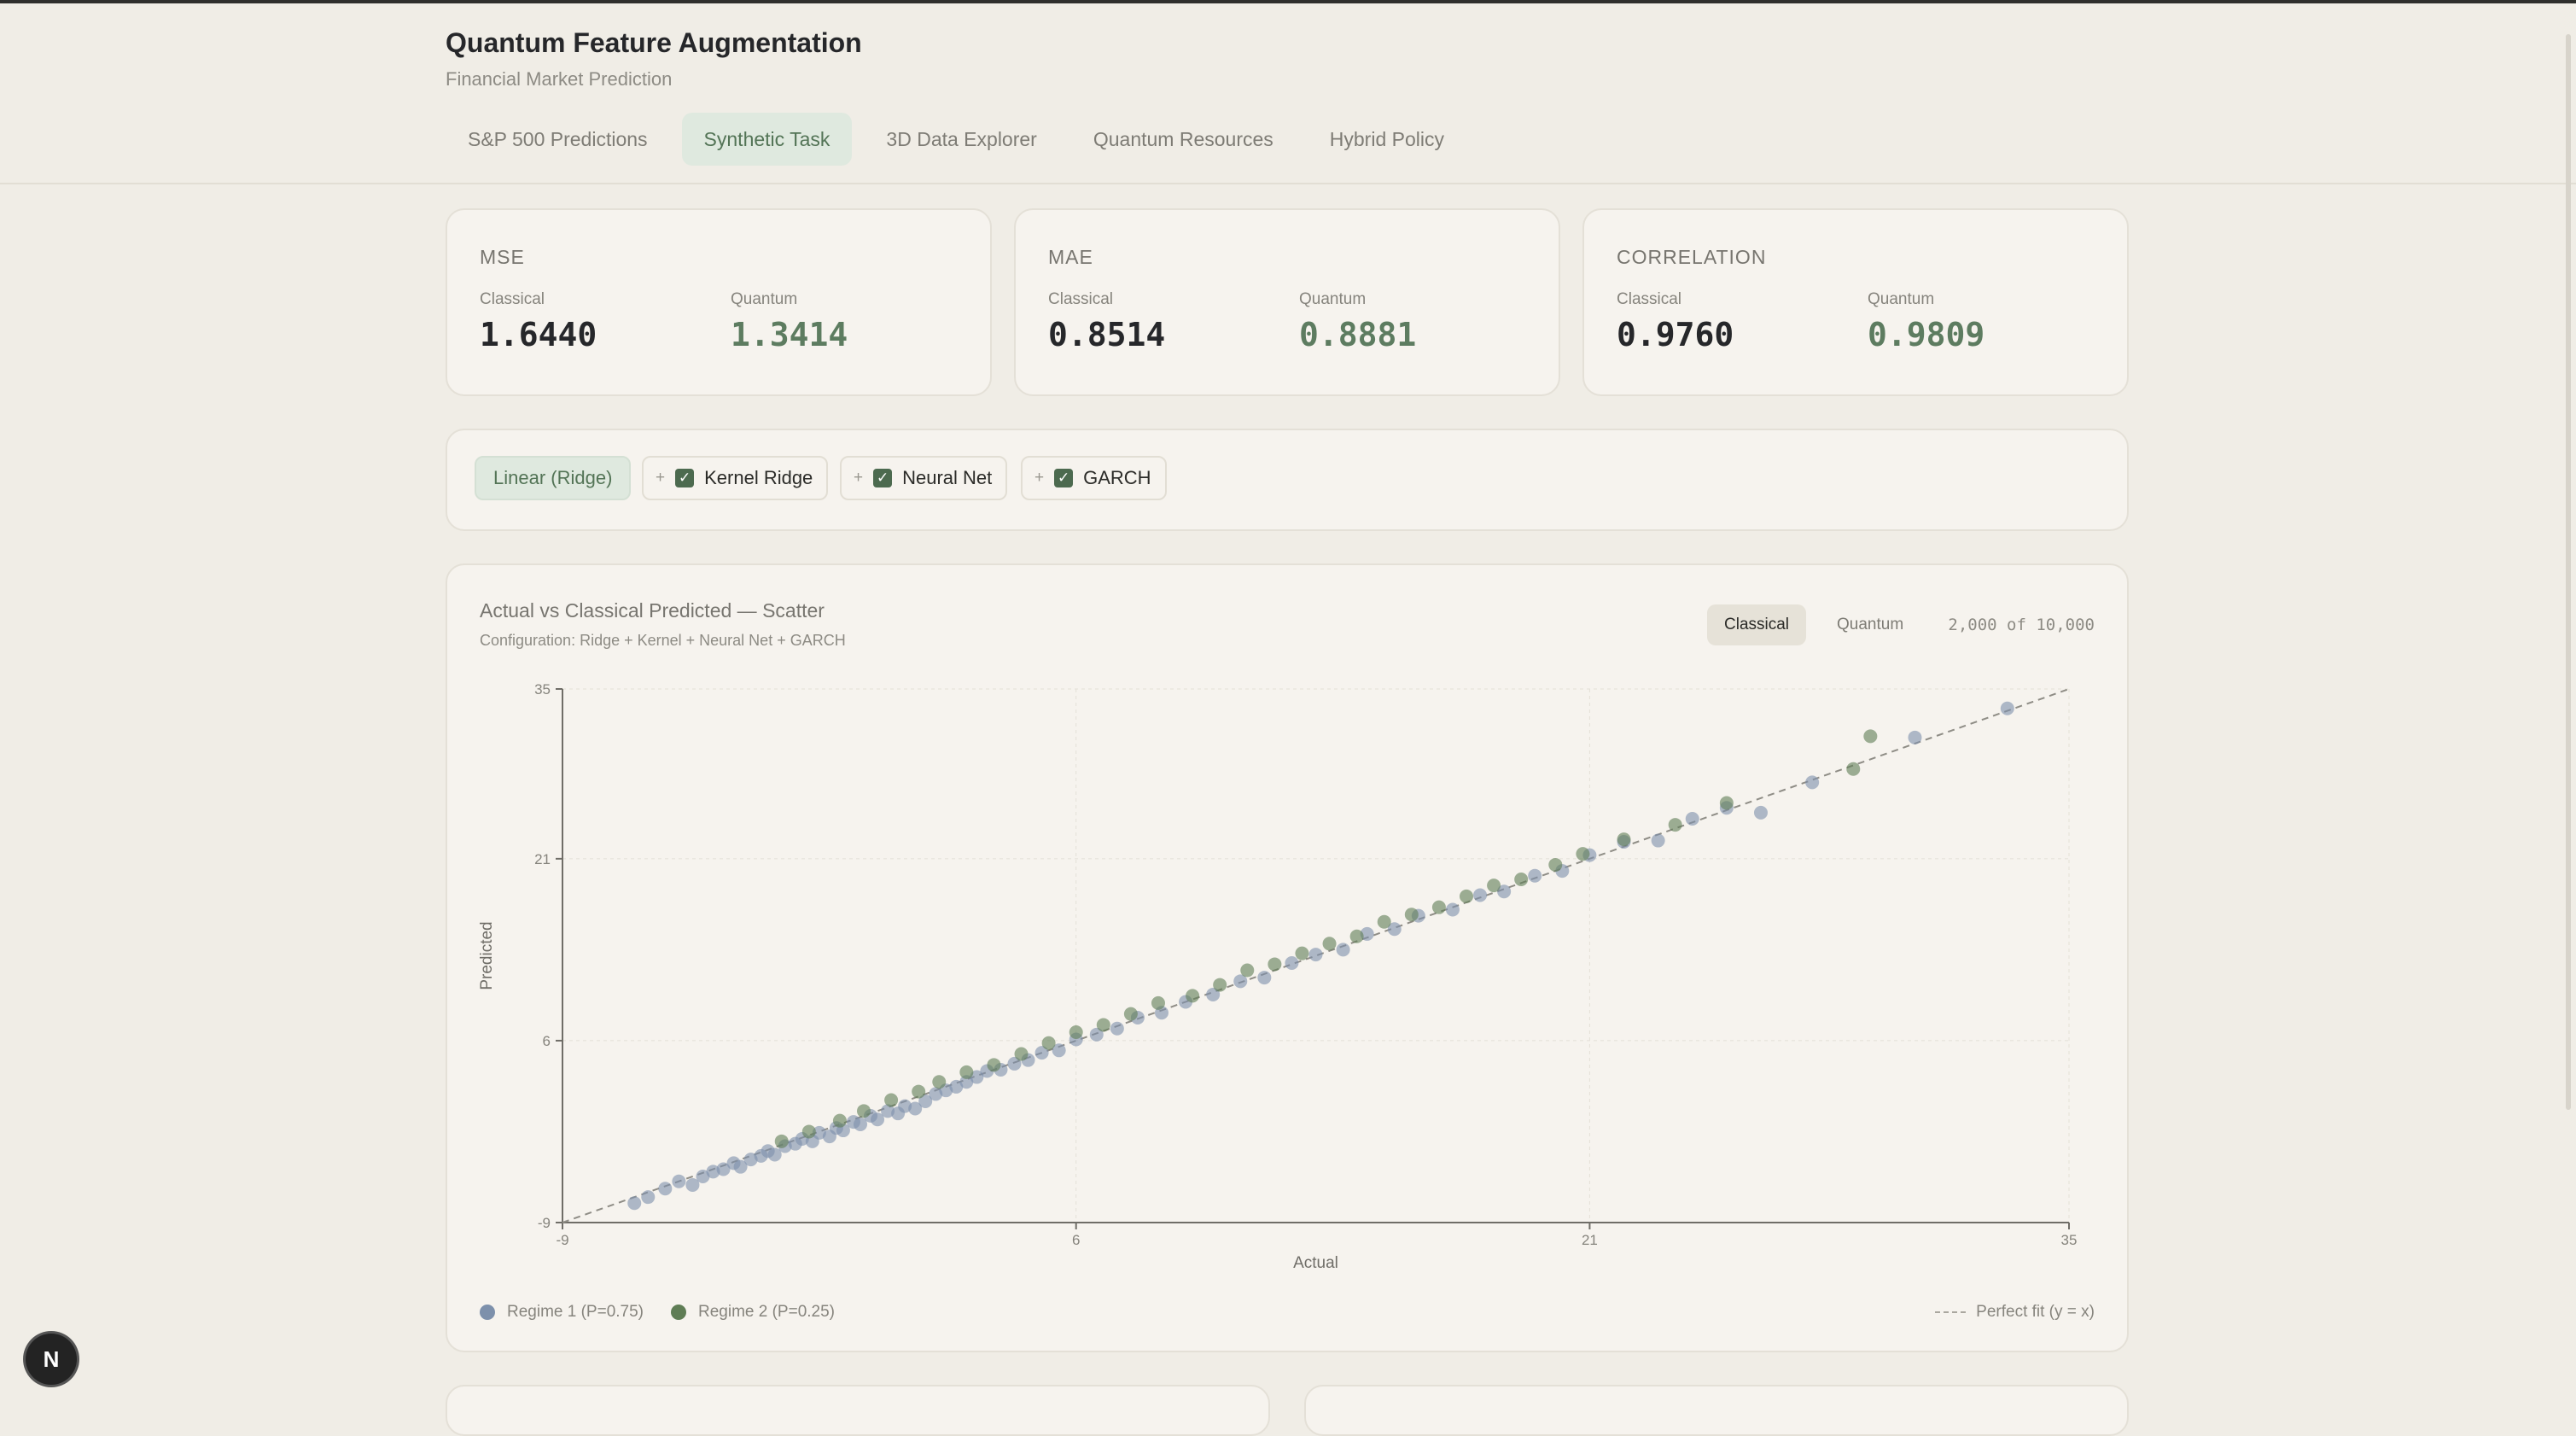 This screenshot has width=2576, height=1436. Describe the element at coordinates (1094, 478) in the screenshot. I see `model-chip-garch: + ✓ GARCH` at that location.